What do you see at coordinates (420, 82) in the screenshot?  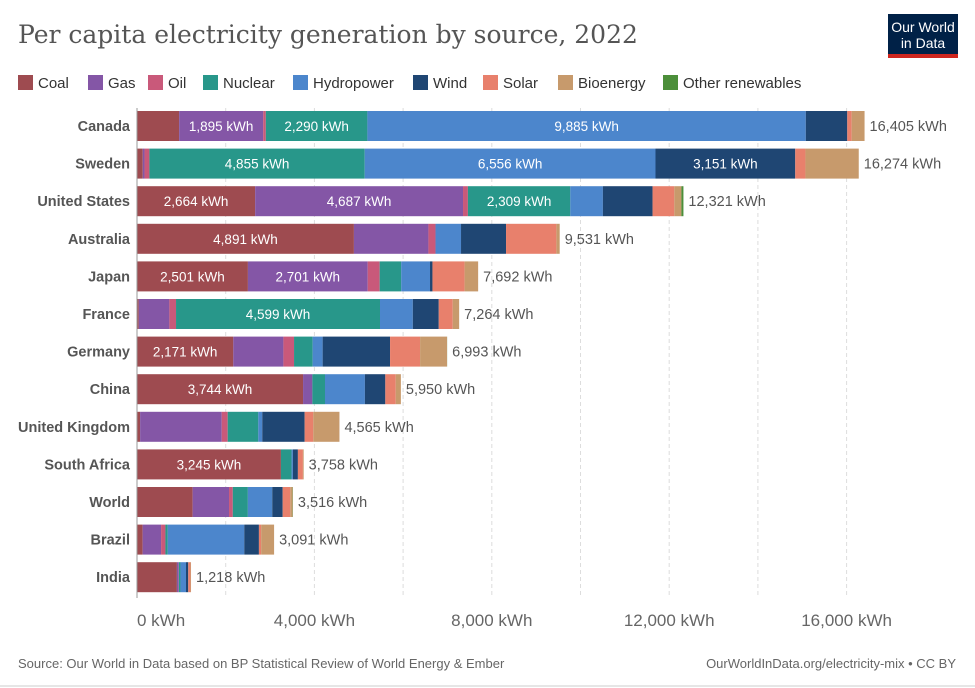 I see `legend-swatch-wind` at bounding box center [420, 82].